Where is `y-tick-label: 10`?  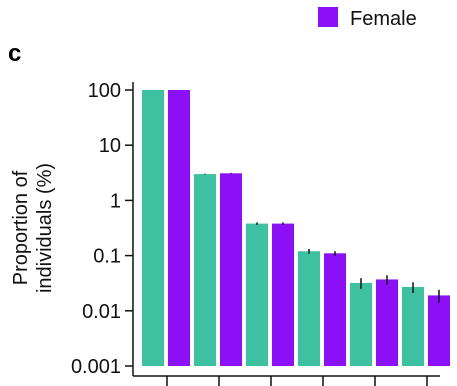
y-tick-label: 10 is located at coordinates (110, 146).